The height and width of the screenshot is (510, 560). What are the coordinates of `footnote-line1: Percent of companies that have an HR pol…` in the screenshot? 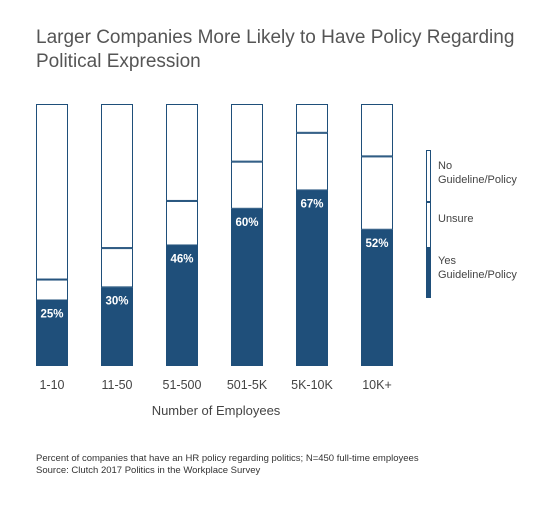 It's located at (227, 458).